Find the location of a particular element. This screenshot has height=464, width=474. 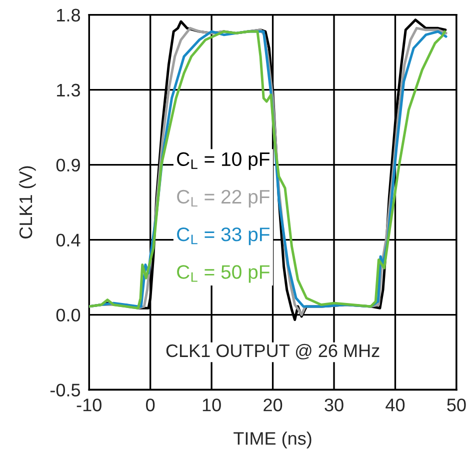

series-label: C$_{L}$ = 50 pF is located at coordinates (223, 274).